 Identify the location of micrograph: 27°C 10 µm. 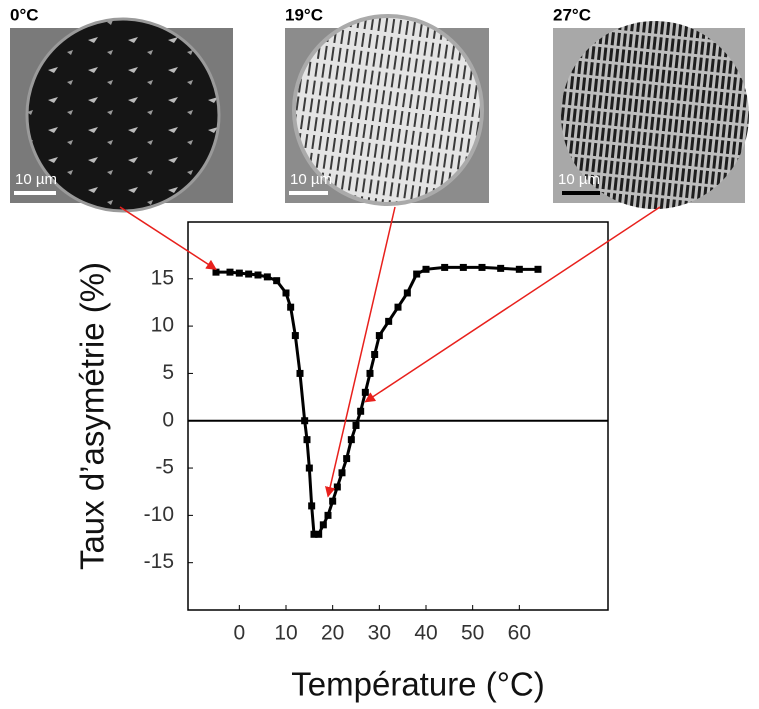
(651, 107).